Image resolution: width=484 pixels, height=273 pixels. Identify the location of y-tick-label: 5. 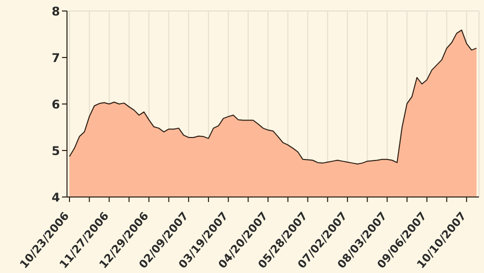
(56, 151).